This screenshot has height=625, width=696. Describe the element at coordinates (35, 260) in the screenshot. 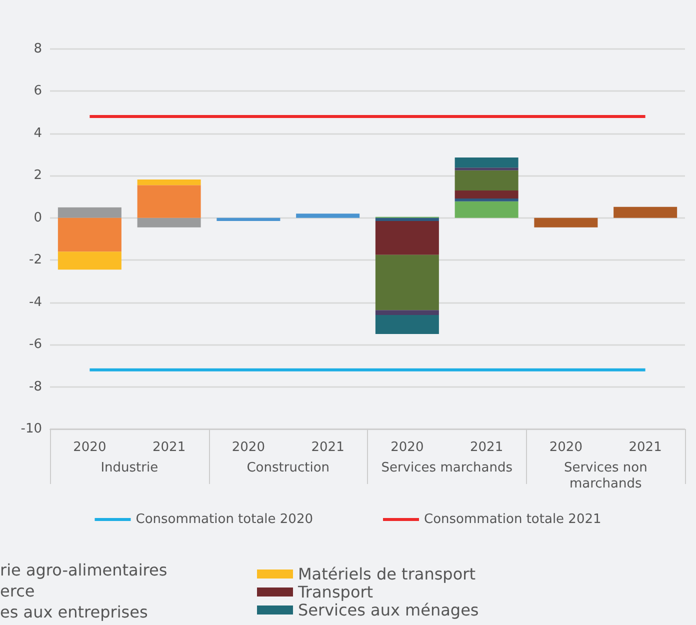

I see `y-tick-label: -2` at that location.